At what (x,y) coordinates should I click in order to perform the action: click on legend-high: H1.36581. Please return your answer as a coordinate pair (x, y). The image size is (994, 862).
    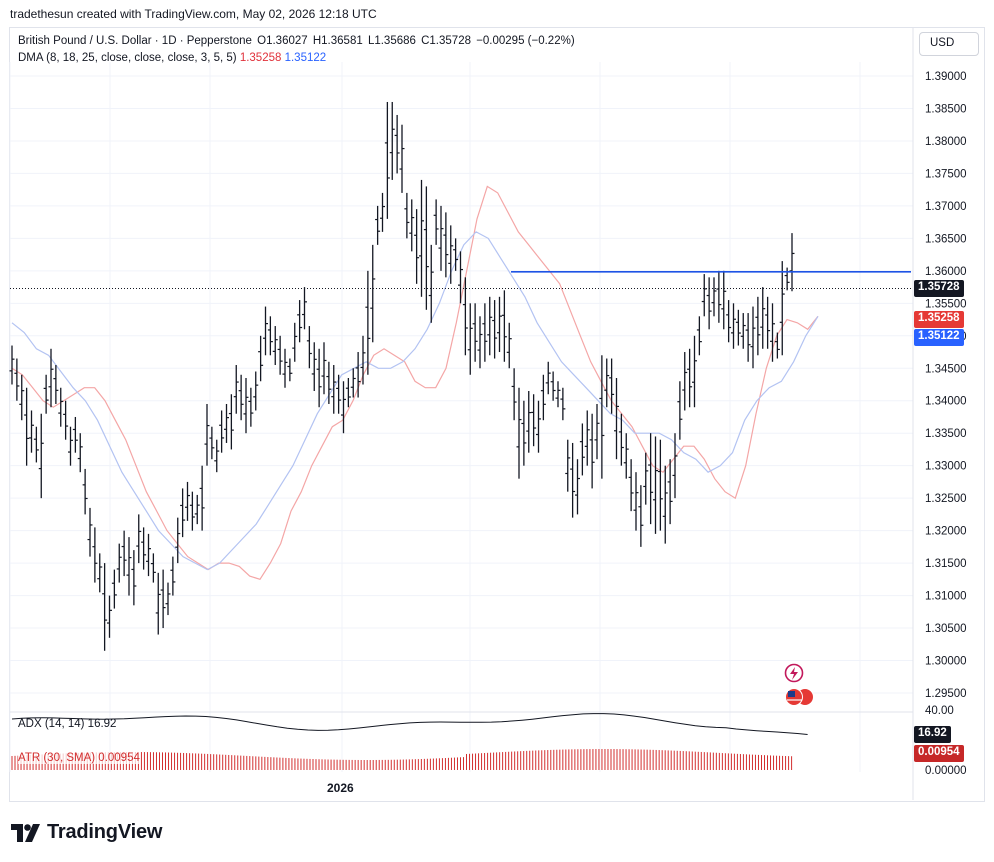
    Looking at the image, I should click on (337, 41).